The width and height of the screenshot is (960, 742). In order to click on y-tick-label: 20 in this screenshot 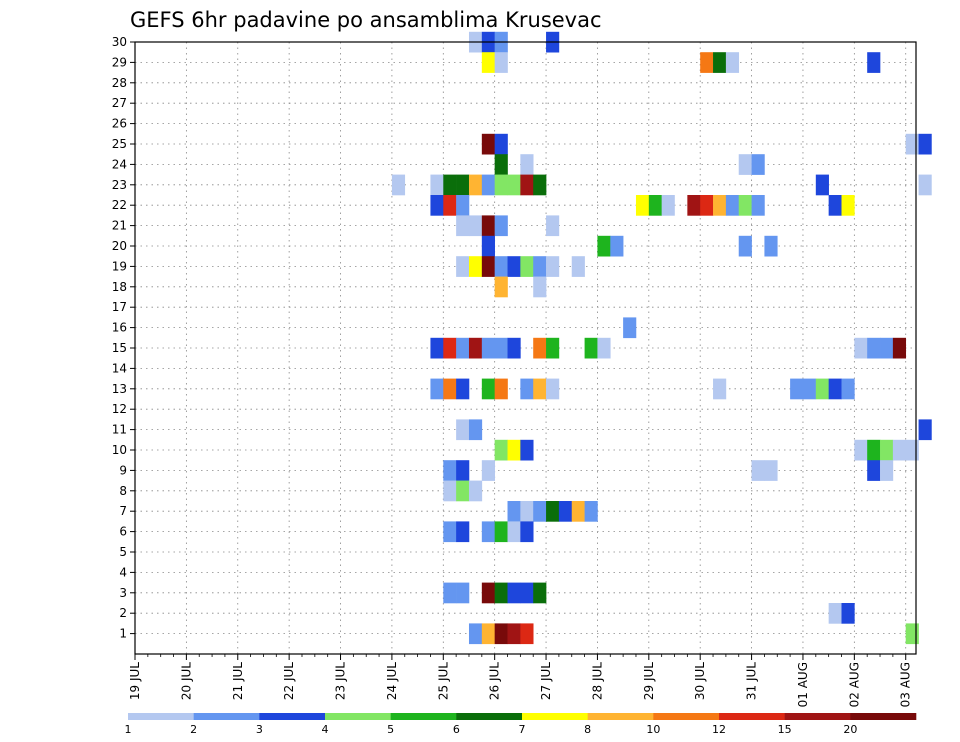, I will do `click(119, 246)`.